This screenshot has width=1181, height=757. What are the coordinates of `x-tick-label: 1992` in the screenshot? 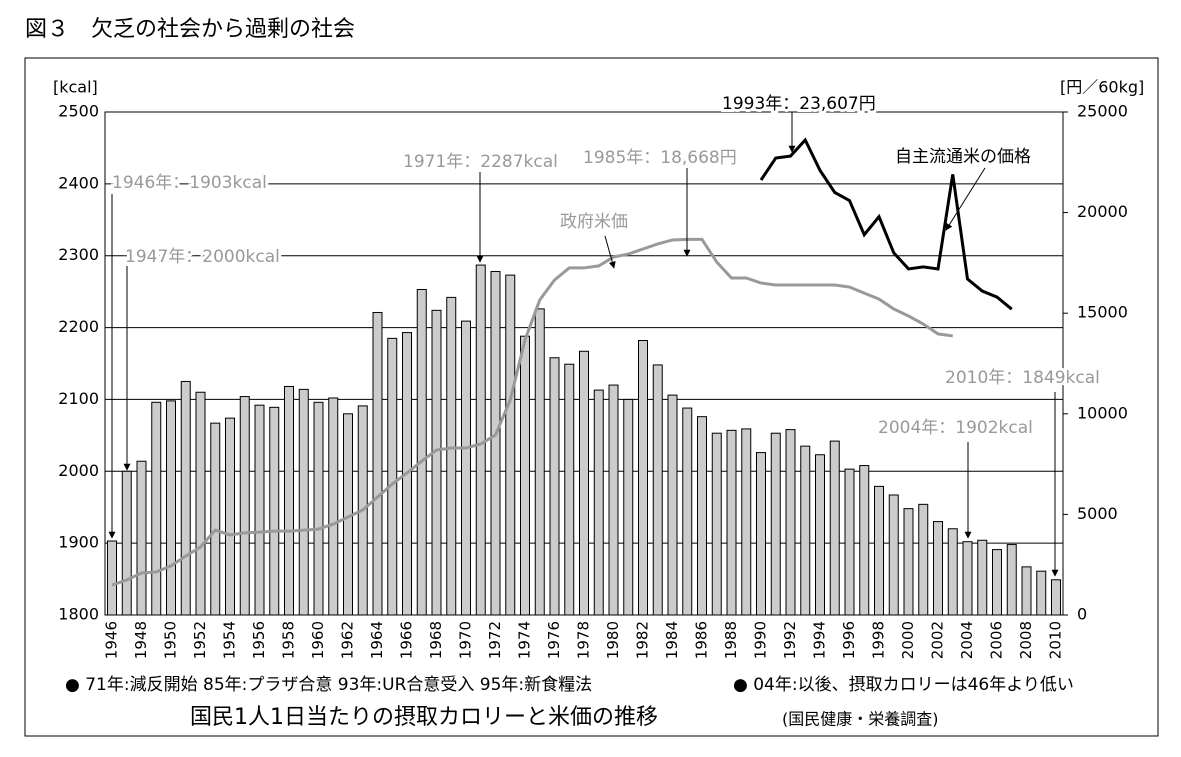 It's located at (790, 640).